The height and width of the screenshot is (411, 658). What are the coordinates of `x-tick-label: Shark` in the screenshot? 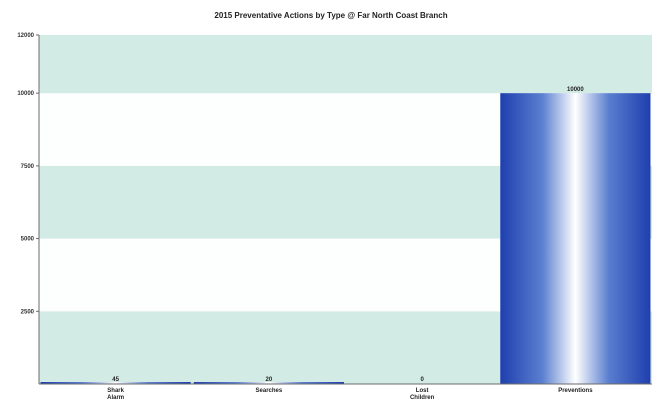 It's located at (115, 391).